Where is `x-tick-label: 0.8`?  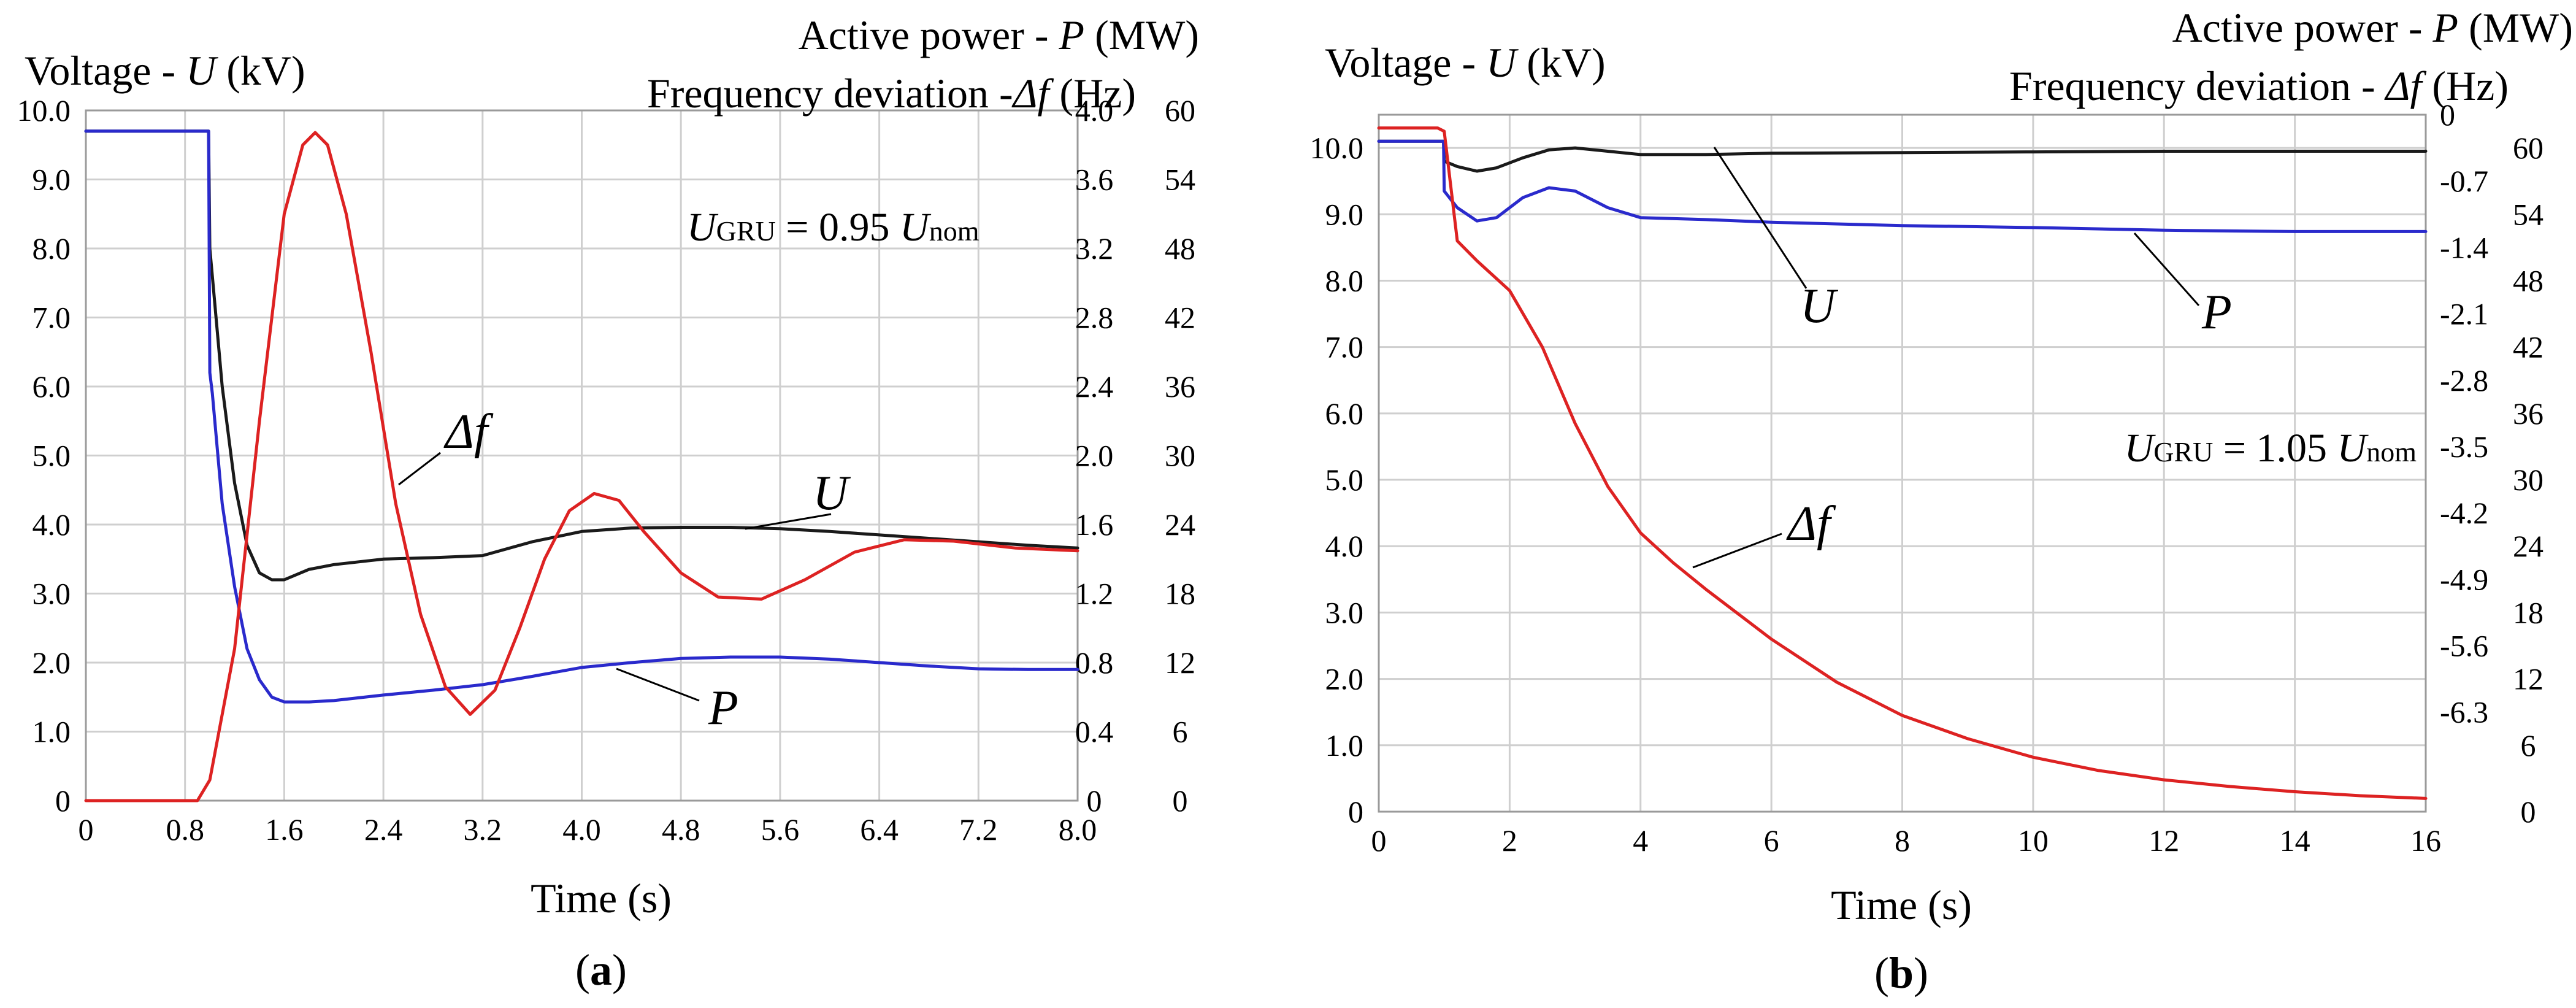
x-tick-label: 0.8 is located at coordinates (185, 829).